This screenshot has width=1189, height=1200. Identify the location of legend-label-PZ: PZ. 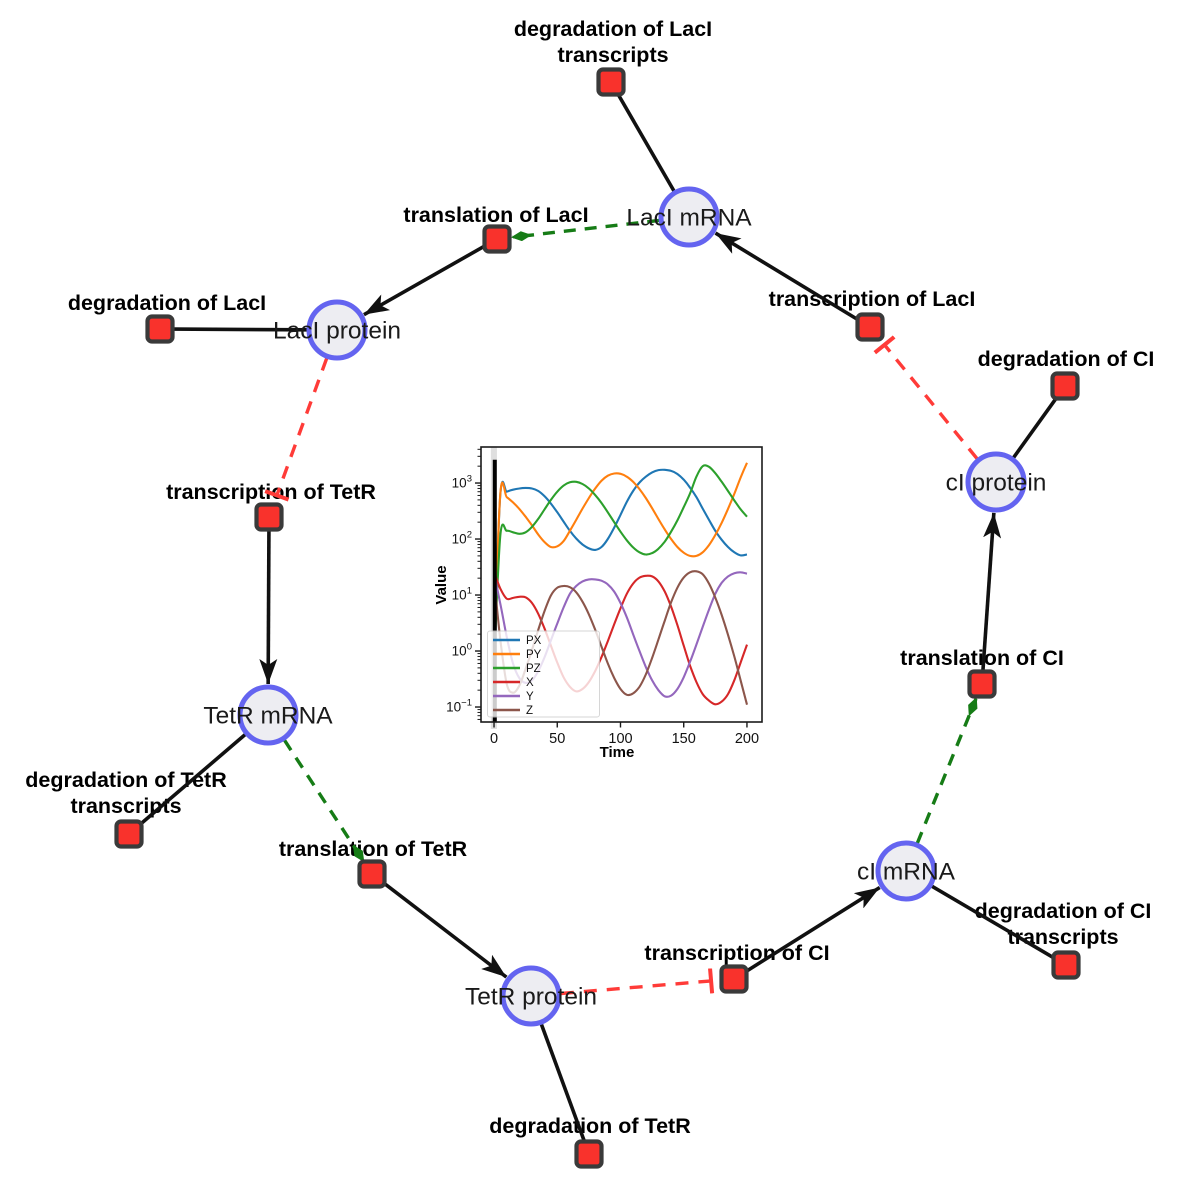
(533, 669).